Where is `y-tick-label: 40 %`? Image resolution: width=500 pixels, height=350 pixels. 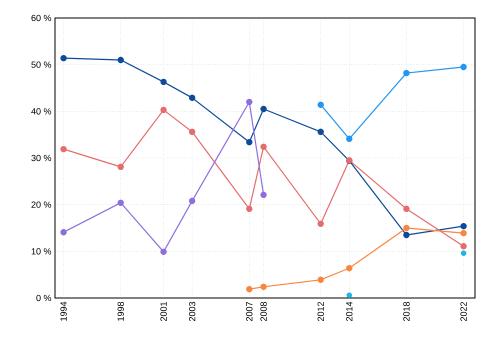 y-tick-label: 40 % is located at coordinates (41, 111).